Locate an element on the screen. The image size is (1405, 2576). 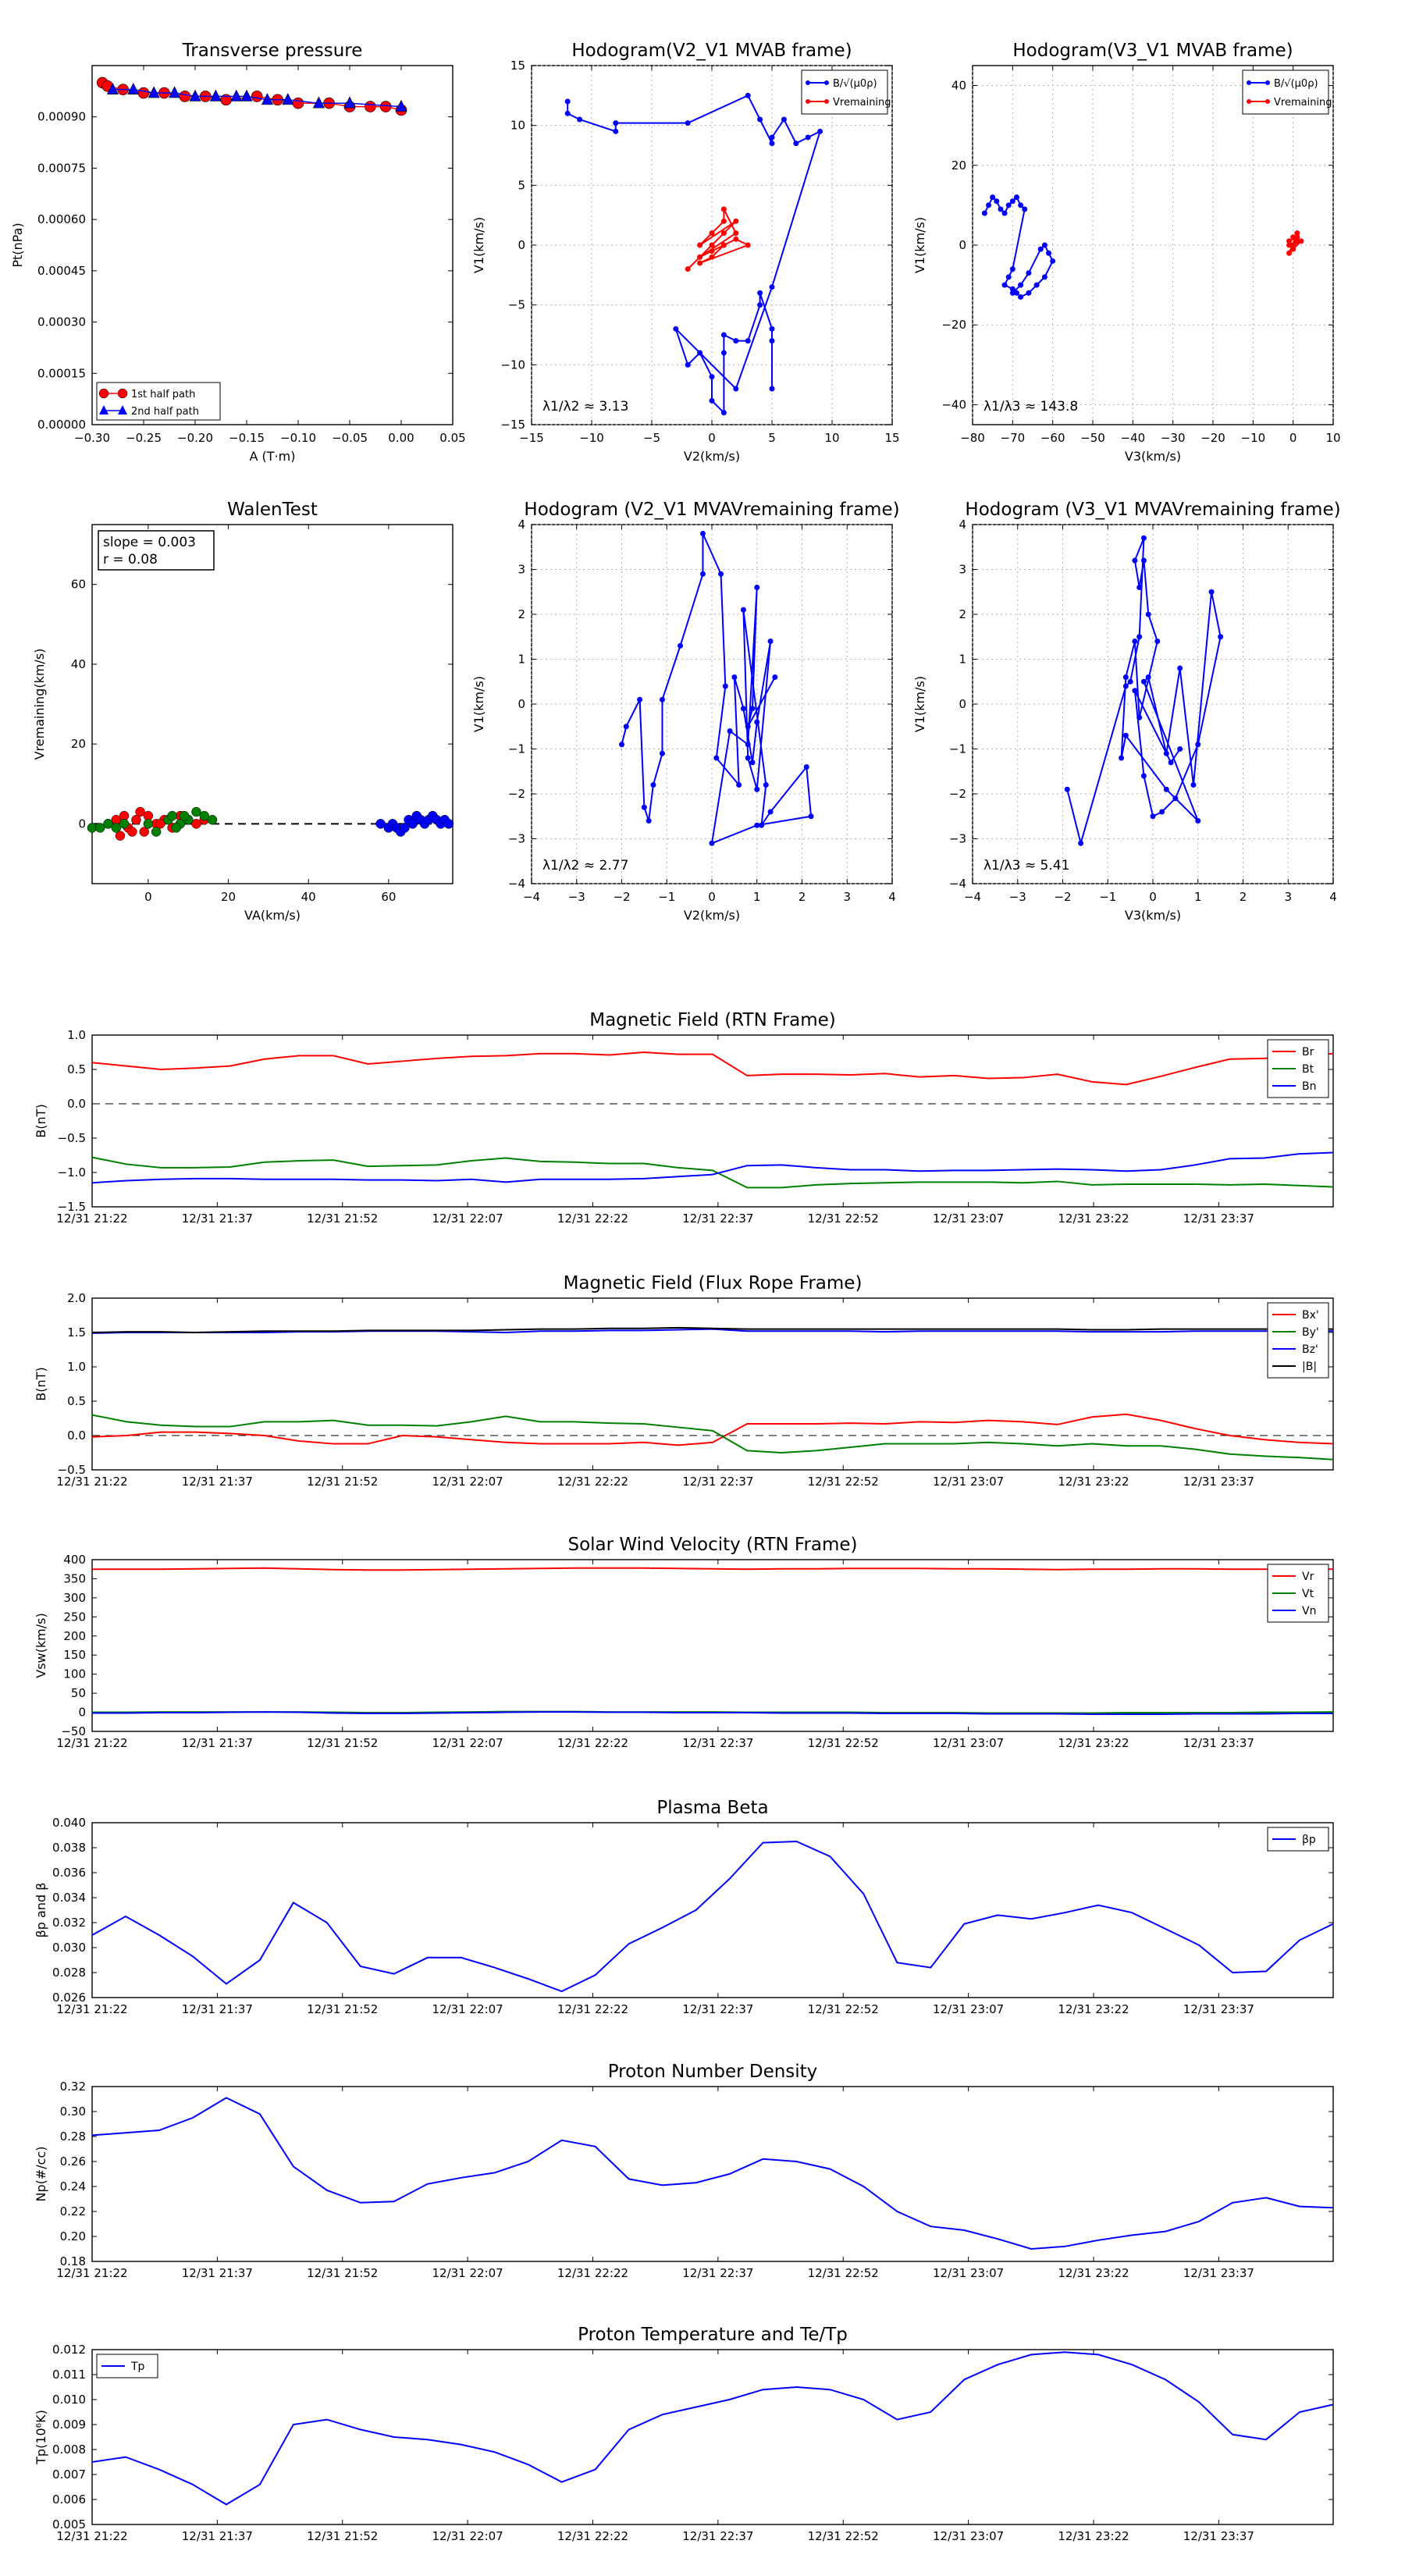
y-tick-label: 300 is located at coordinates (74, 1598).